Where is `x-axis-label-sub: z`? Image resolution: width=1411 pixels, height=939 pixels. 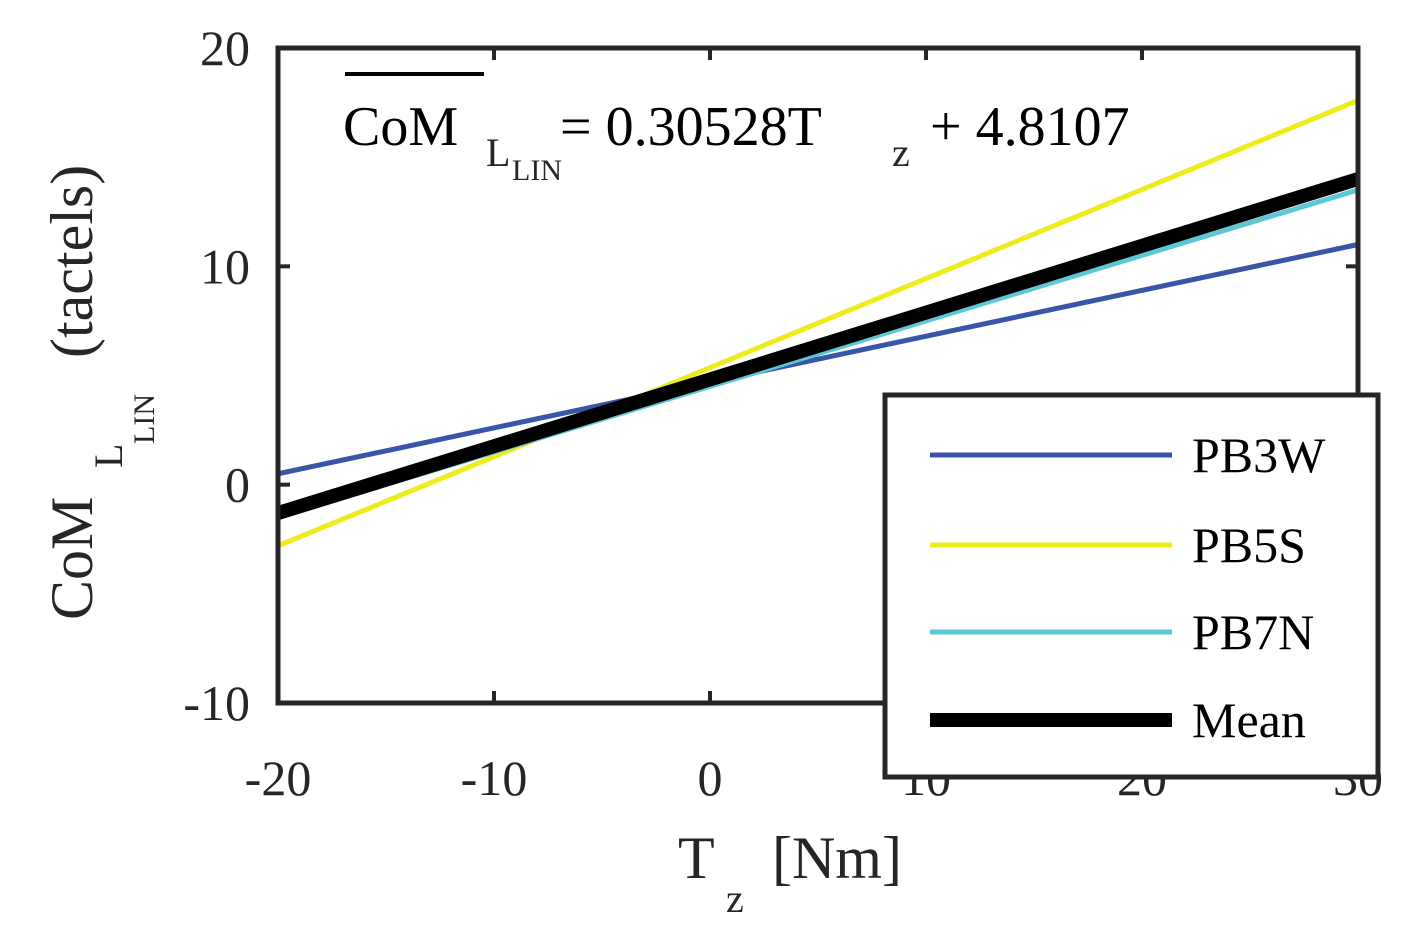 x-axis-label-sub: z is located at coordinates (735, 898).